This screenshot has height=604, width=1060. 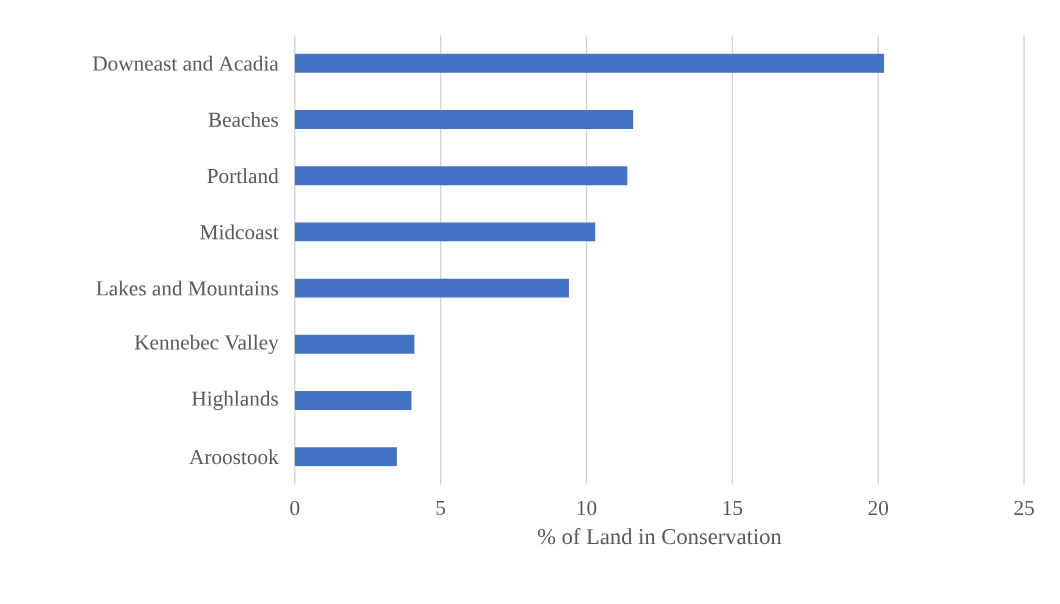 I want to click on y-tick-label: Kennebec Valley, so click(x=206, y=344).